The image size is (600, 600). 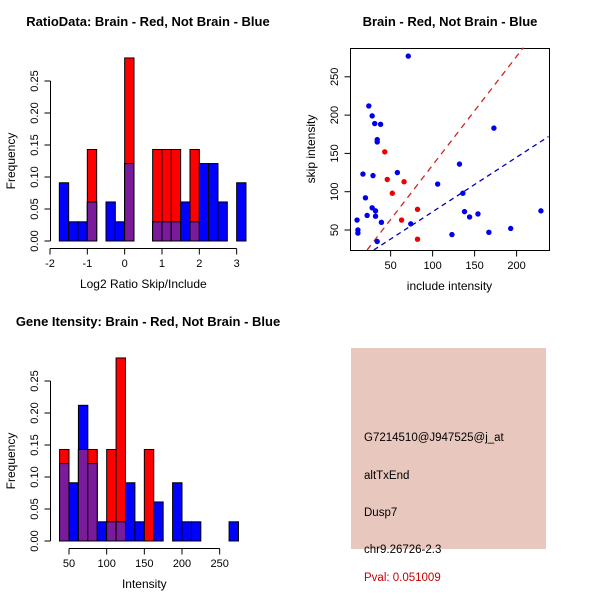 I want to click on pval-text: Pval: 0.051009, so click(x=402, y=578).